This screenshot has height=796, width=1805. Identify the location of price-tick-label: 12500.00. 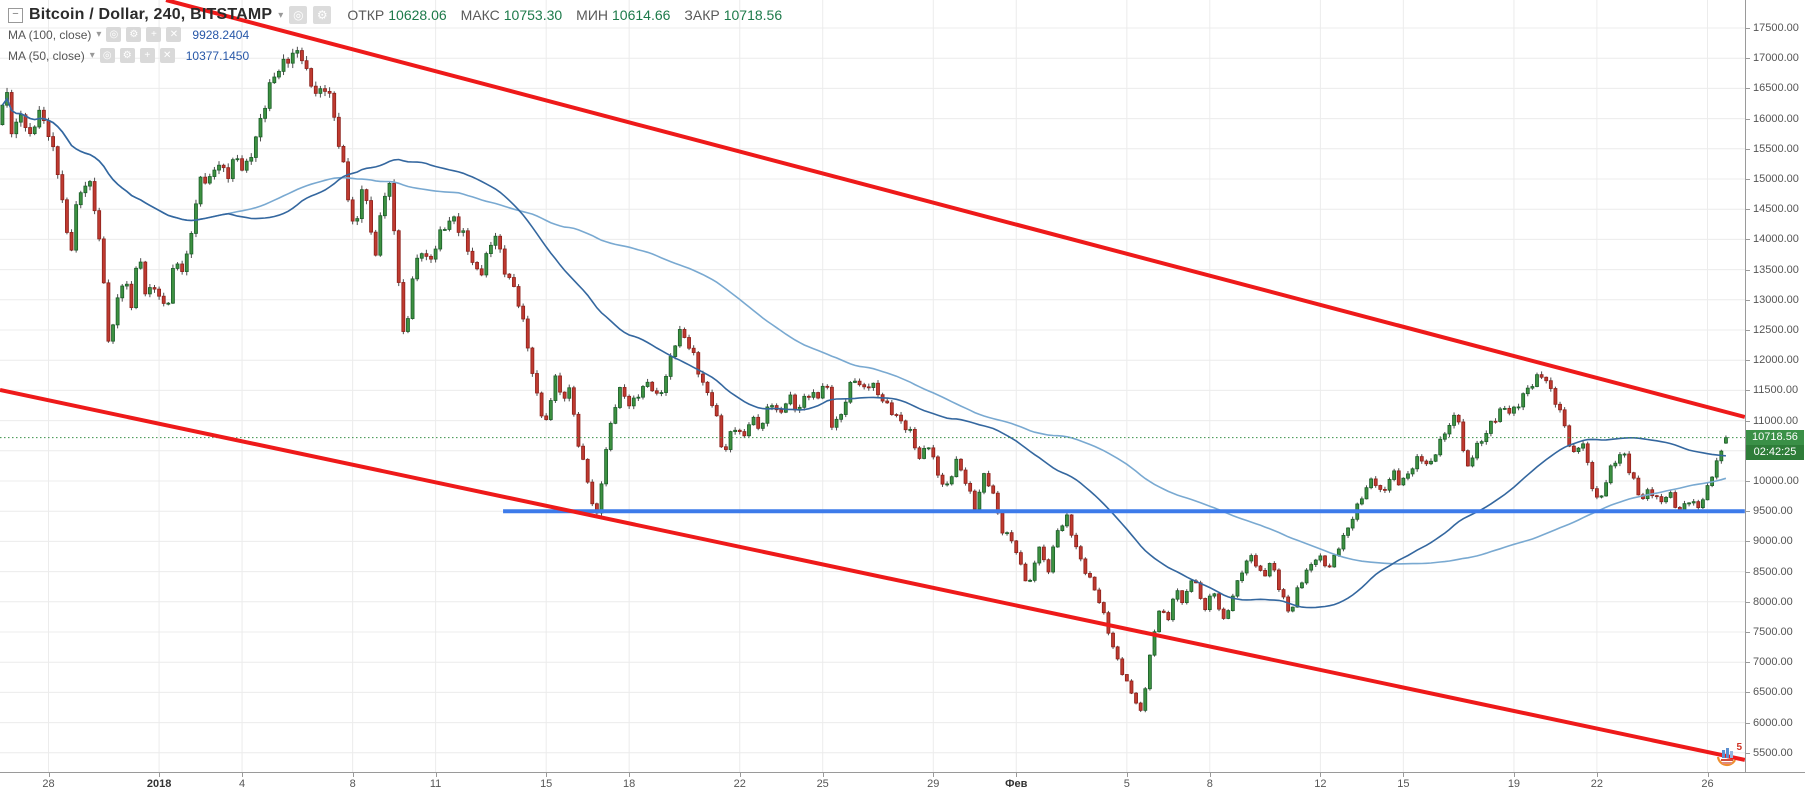
(1776, 330).